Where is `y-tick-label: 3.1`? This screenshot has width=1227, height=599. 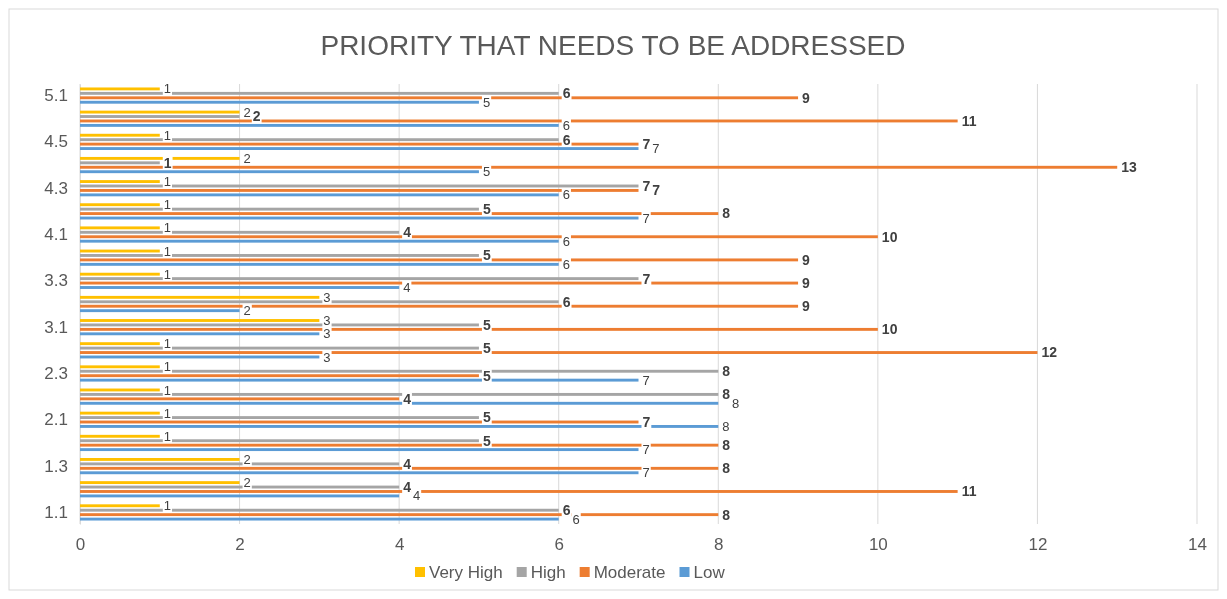
y-tick-label: 3.1 is located at coordinates (56, 327).